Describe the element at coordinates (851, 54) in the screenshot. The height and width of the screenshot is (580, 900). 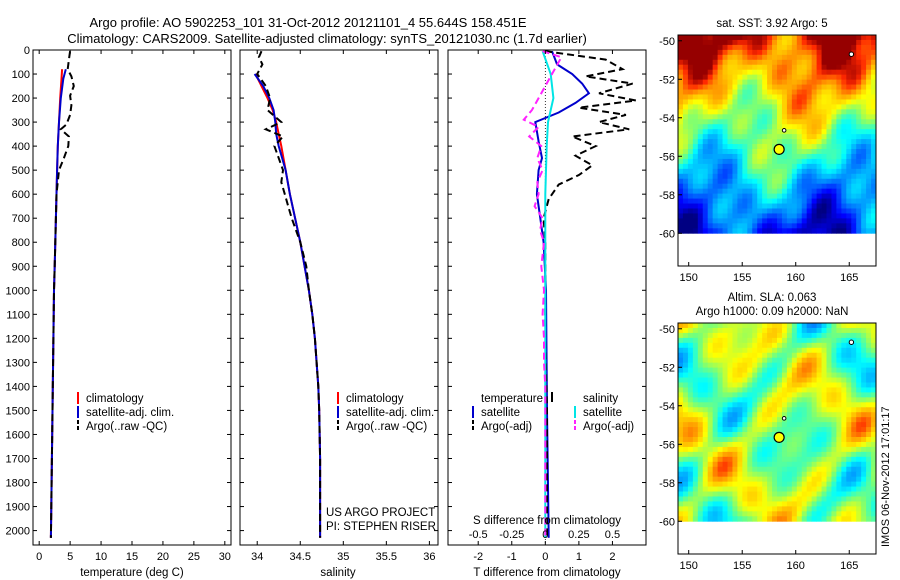
I see `island-marker` at that location.